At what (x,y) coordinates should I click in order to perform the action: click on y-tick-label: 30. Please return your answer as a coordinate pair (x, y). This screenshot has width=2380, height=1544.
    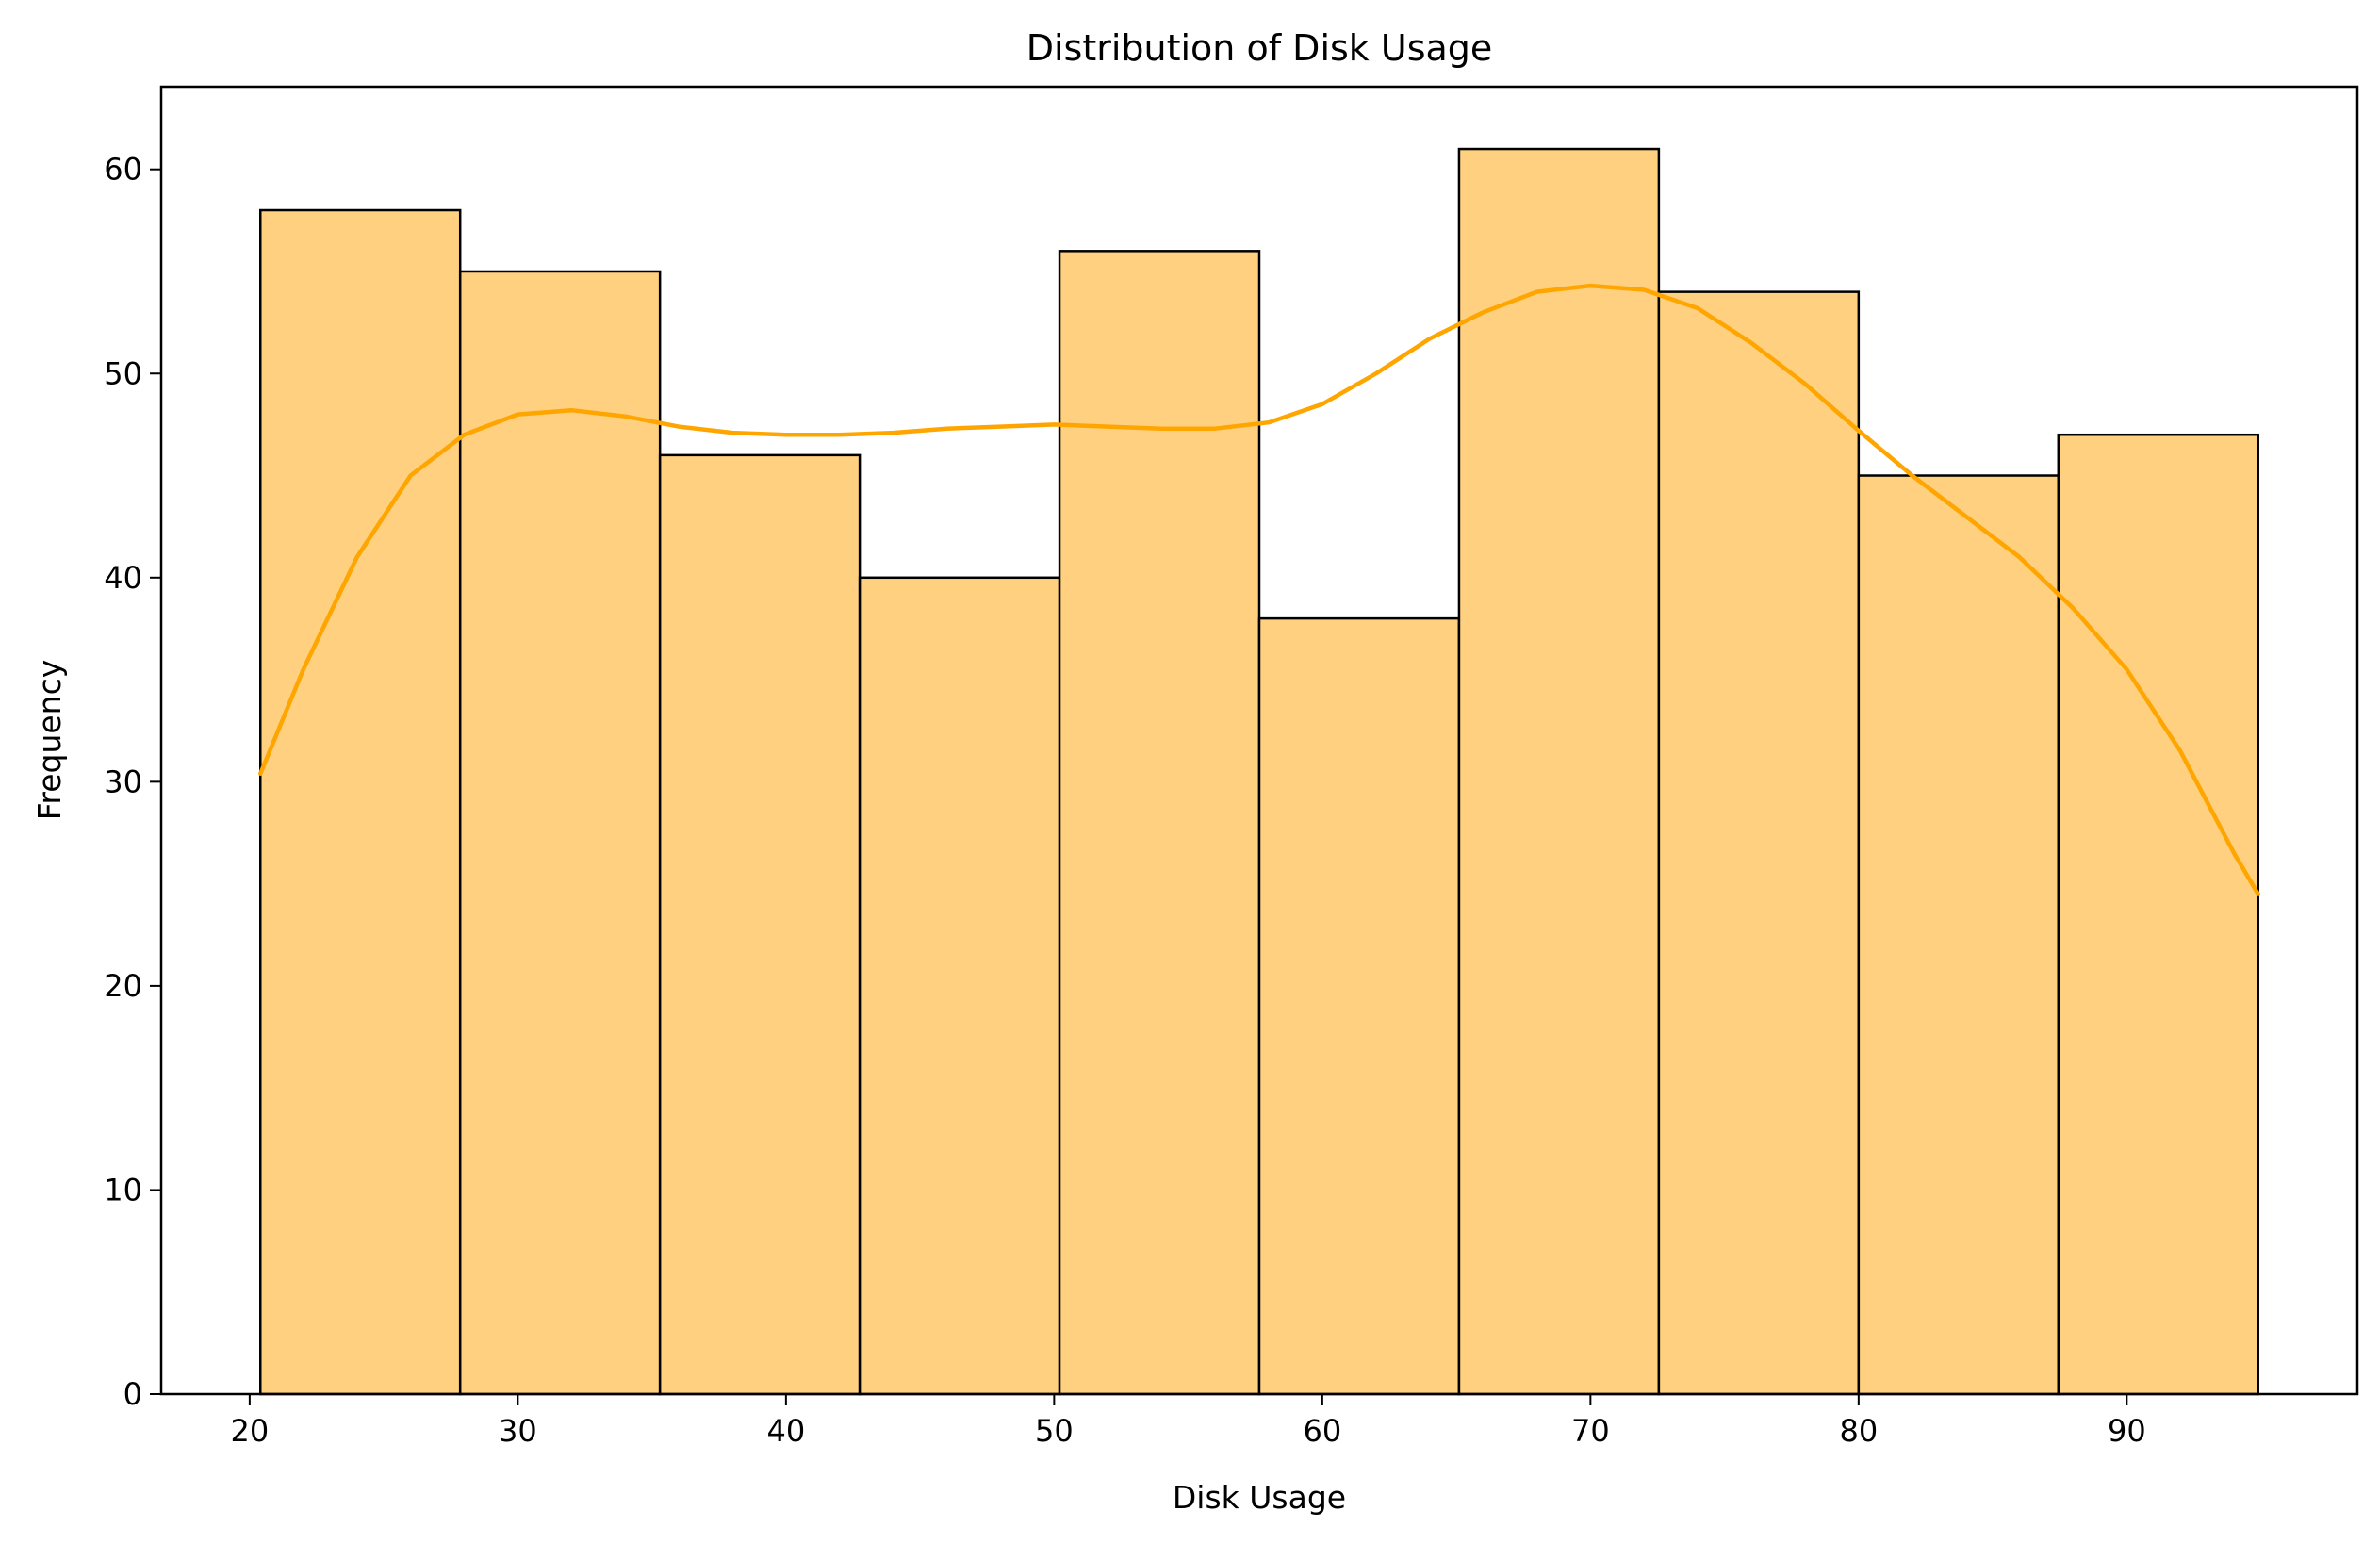
    Looking at the image, I should click on (123, 781).